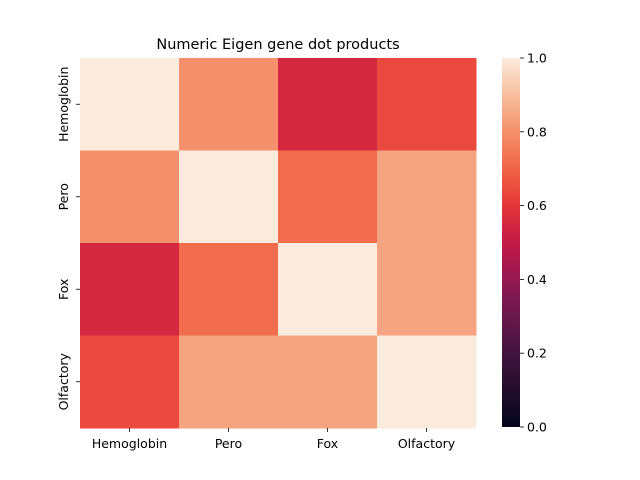 This screenshot has height=480, width=640. Describe the element at coordinates (537, 279) in the screenshot. I see `colorbar-tick-label: 0.4` at that location.